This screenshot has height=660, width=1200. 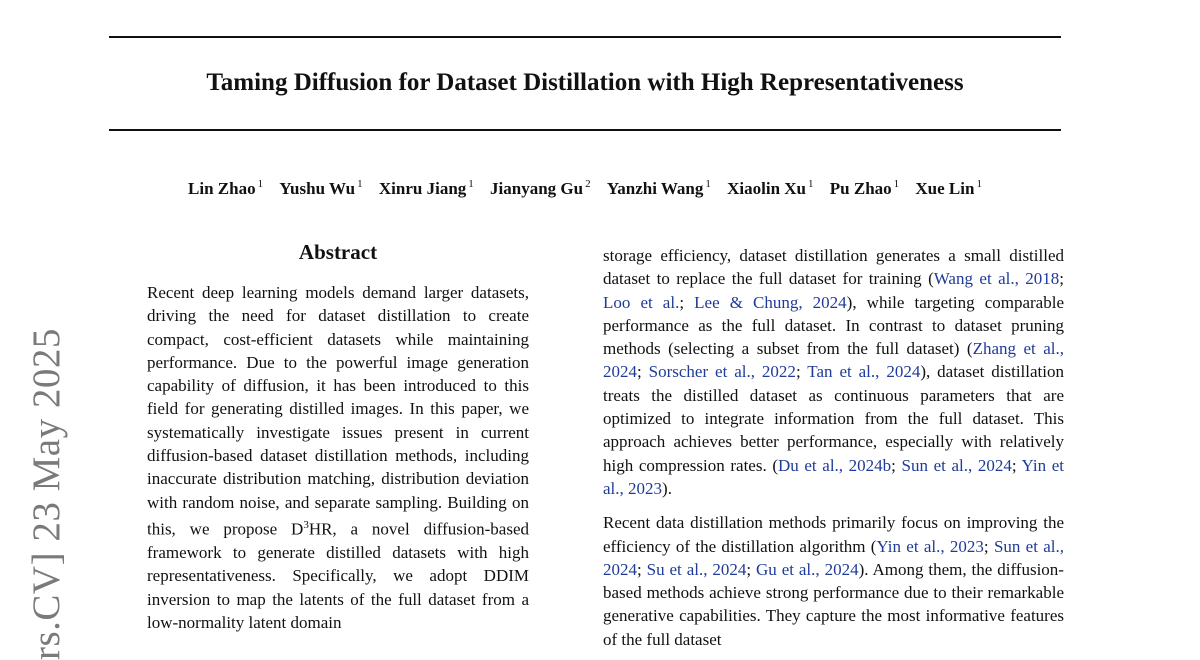 What do you see at coordinates (226, 188) in the screenshot?
I see `author: Lin Zhao 1` at bounding box center [226, 188].